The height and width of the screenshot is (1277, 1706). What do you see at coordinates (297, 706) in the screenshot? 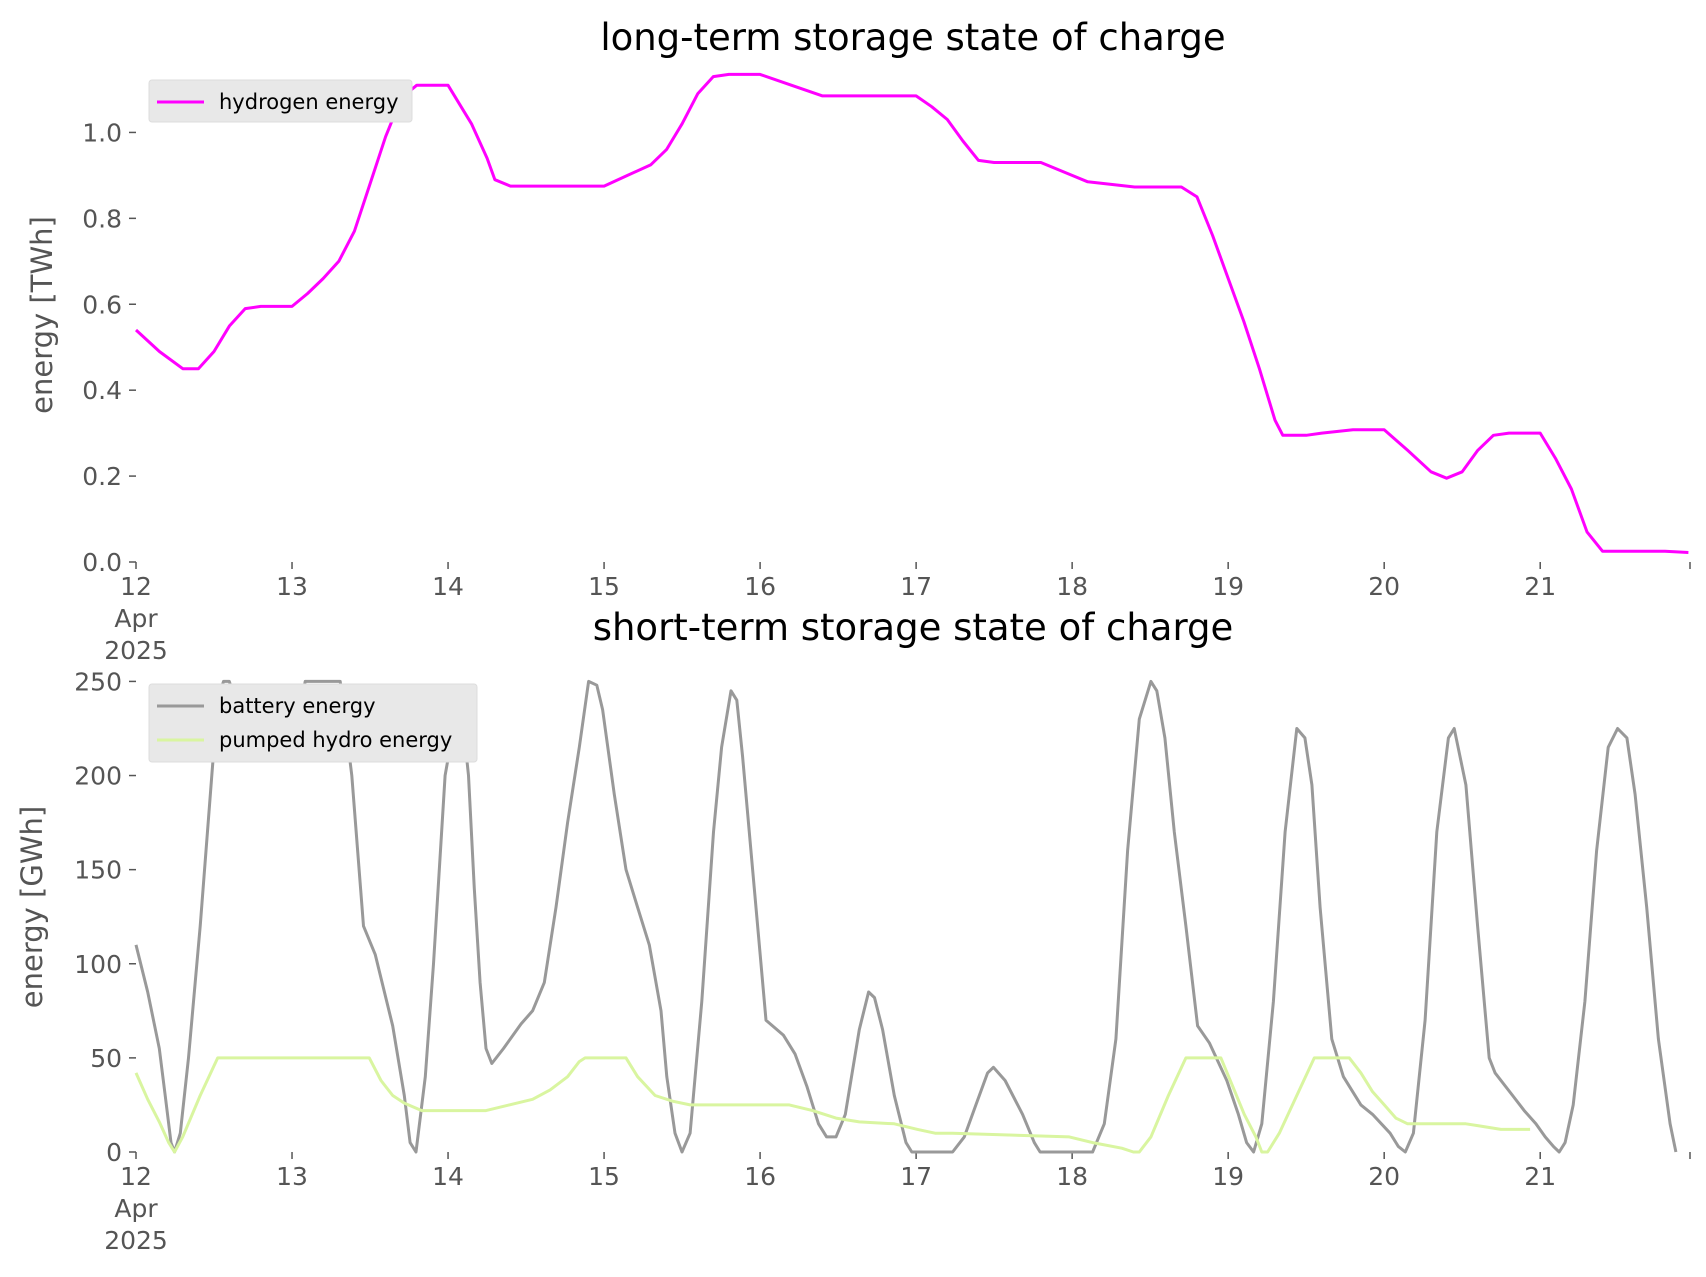
I see `legend-entry: battery energy` at bounding box center [297, 706].